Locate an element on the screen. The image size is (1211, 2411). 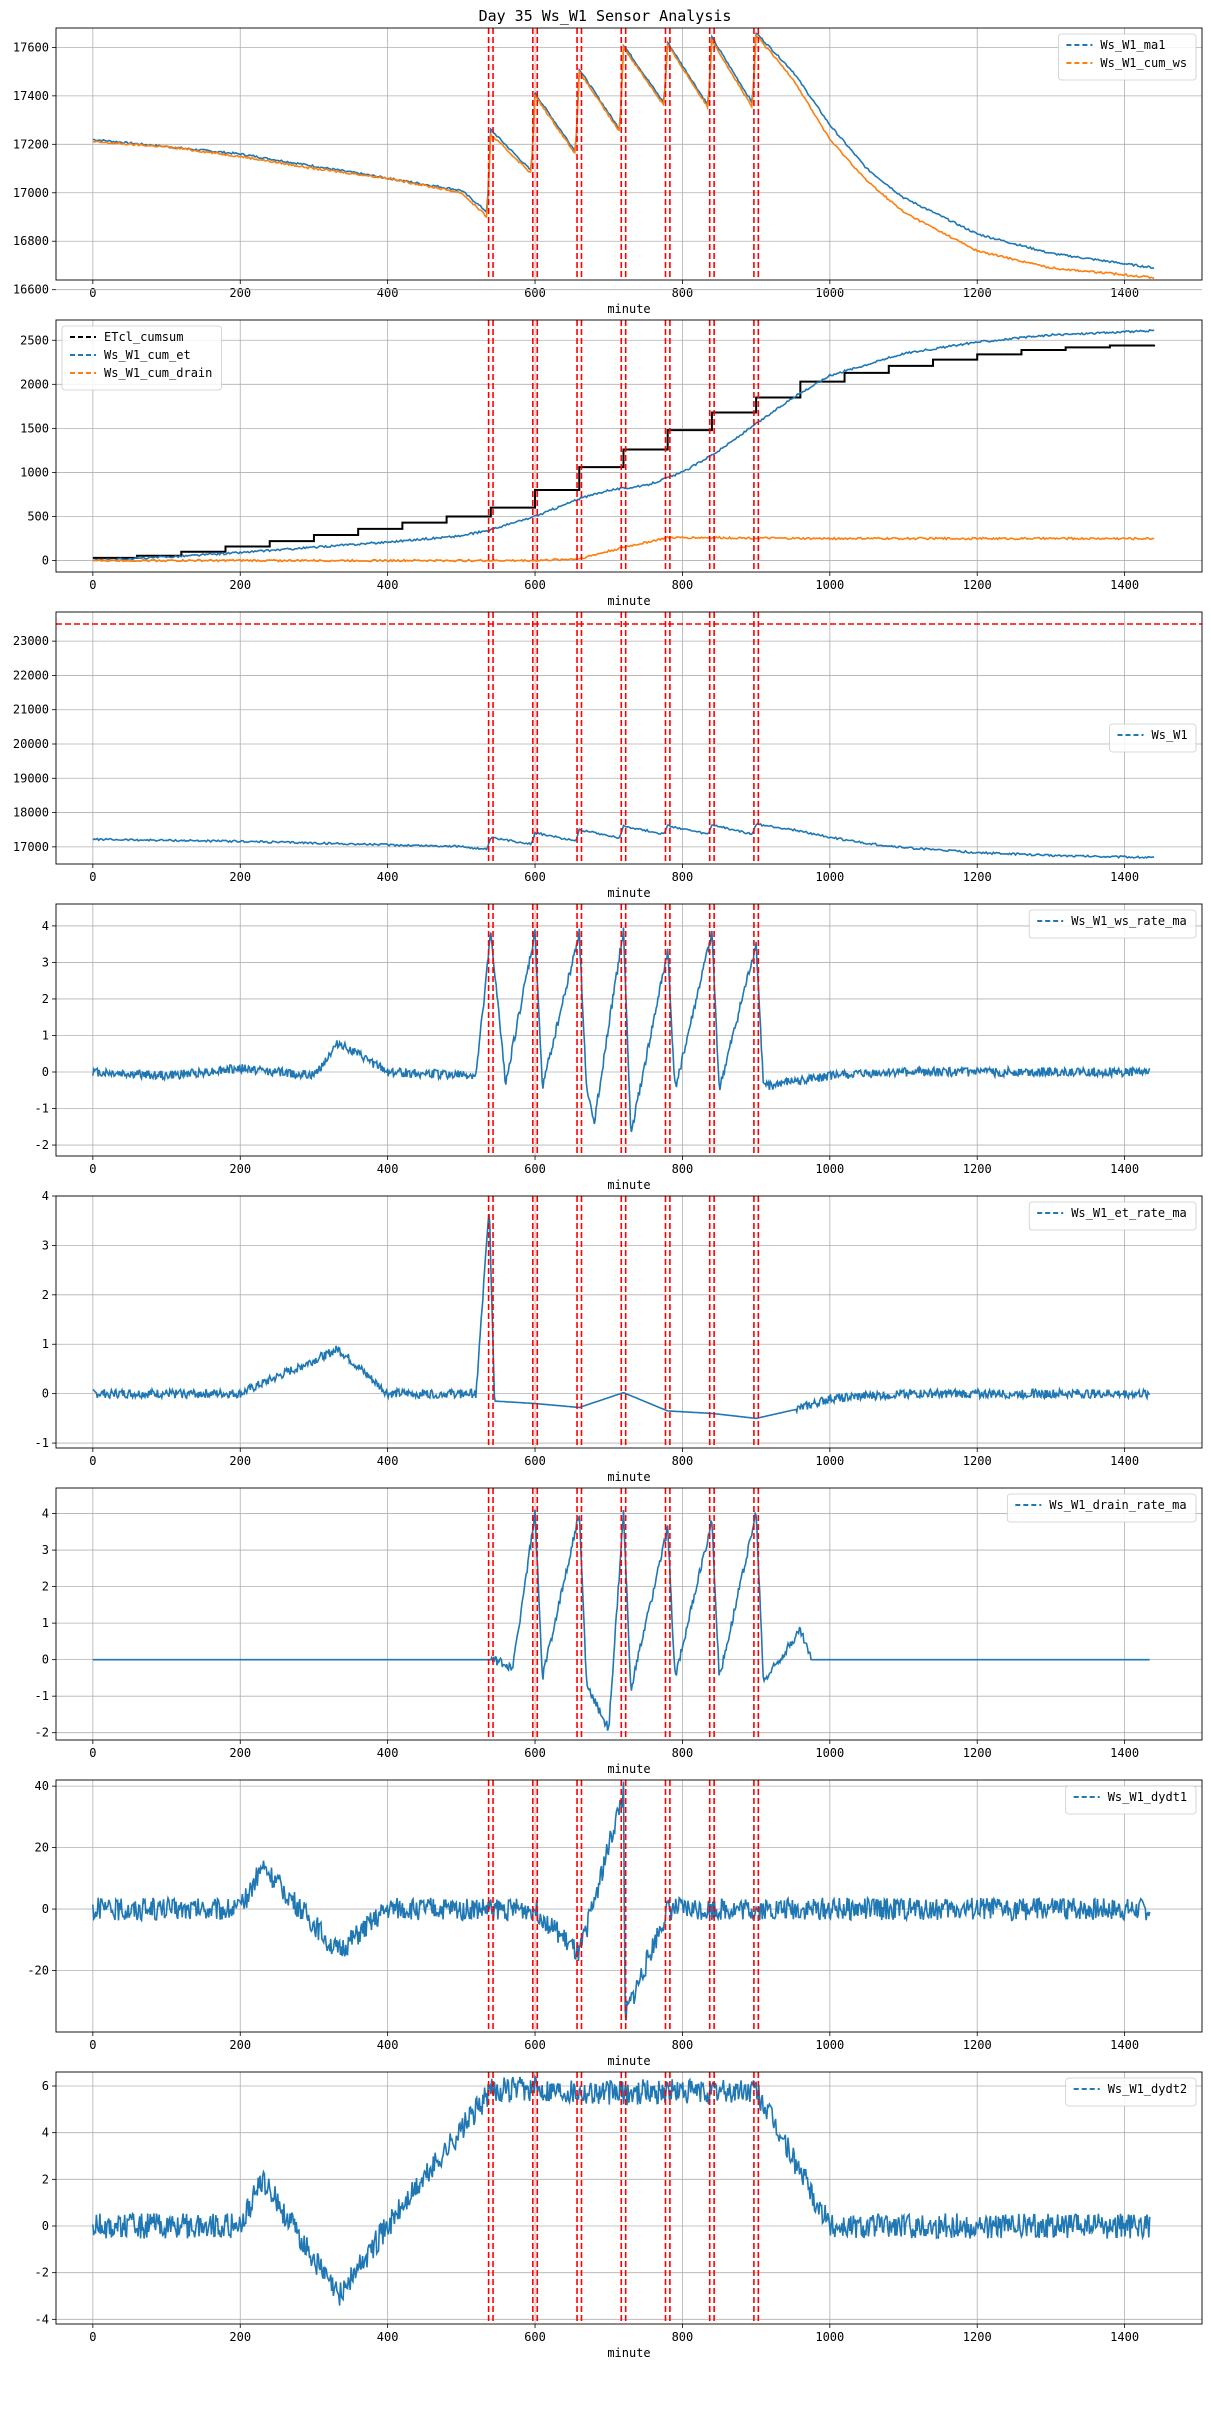
y-tick-label: 6 is located at coordinates (45, 2086).